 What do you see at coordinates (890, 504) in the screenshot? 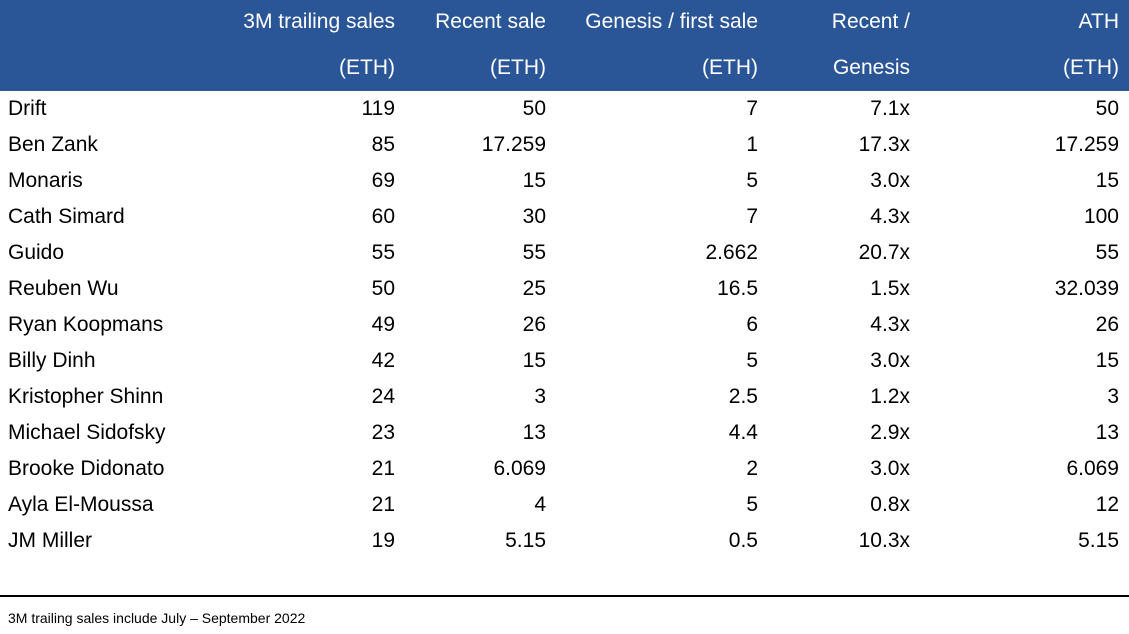
I see `cell-recent-genesis-ratio: 0.8x` at bounding box center [890, 504].